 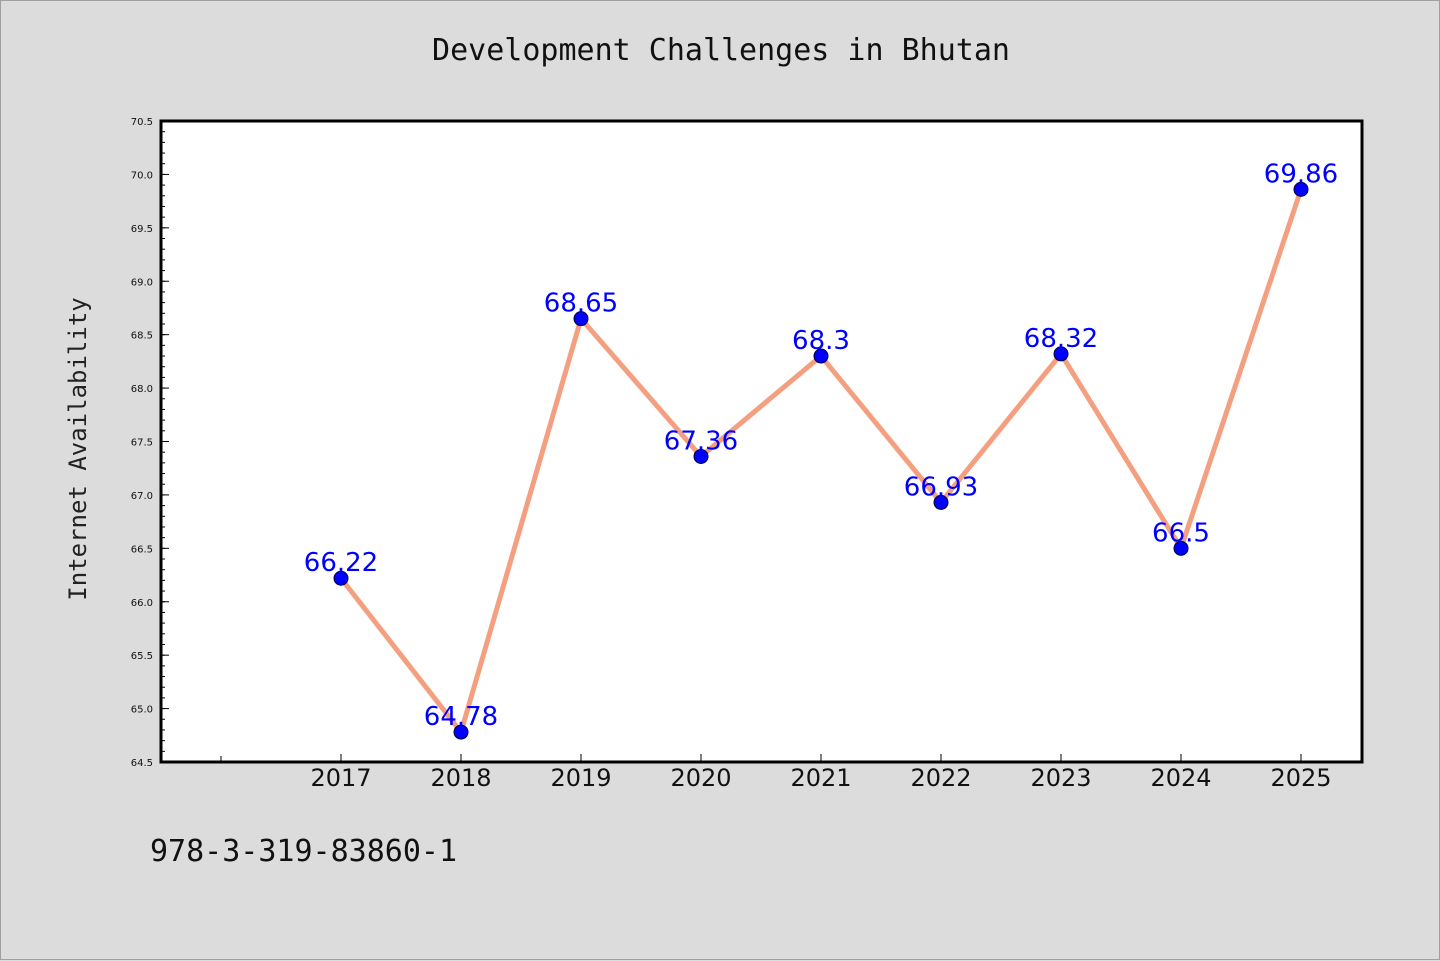 What do you see at coordinates (142, 710) in the screenshot?
I see `y-tick-label: 65.0` at bounding box center [142, 710].